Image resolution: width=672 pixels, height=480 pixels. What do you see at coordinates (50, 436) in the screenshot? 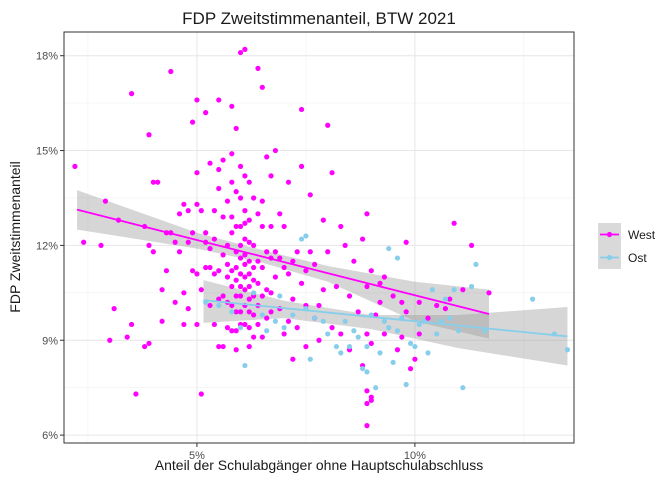
I see `y-tick-label: 6%` at bounding box center [50, 436].